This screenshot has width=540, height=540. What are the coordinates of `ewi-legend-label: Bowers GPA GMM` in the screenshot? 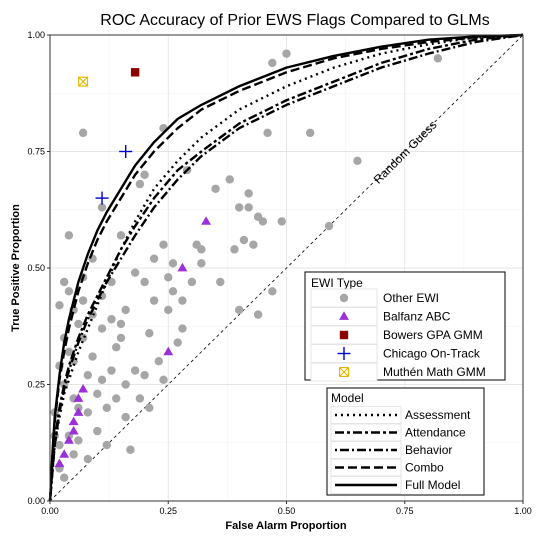 It's located at (433, 335).